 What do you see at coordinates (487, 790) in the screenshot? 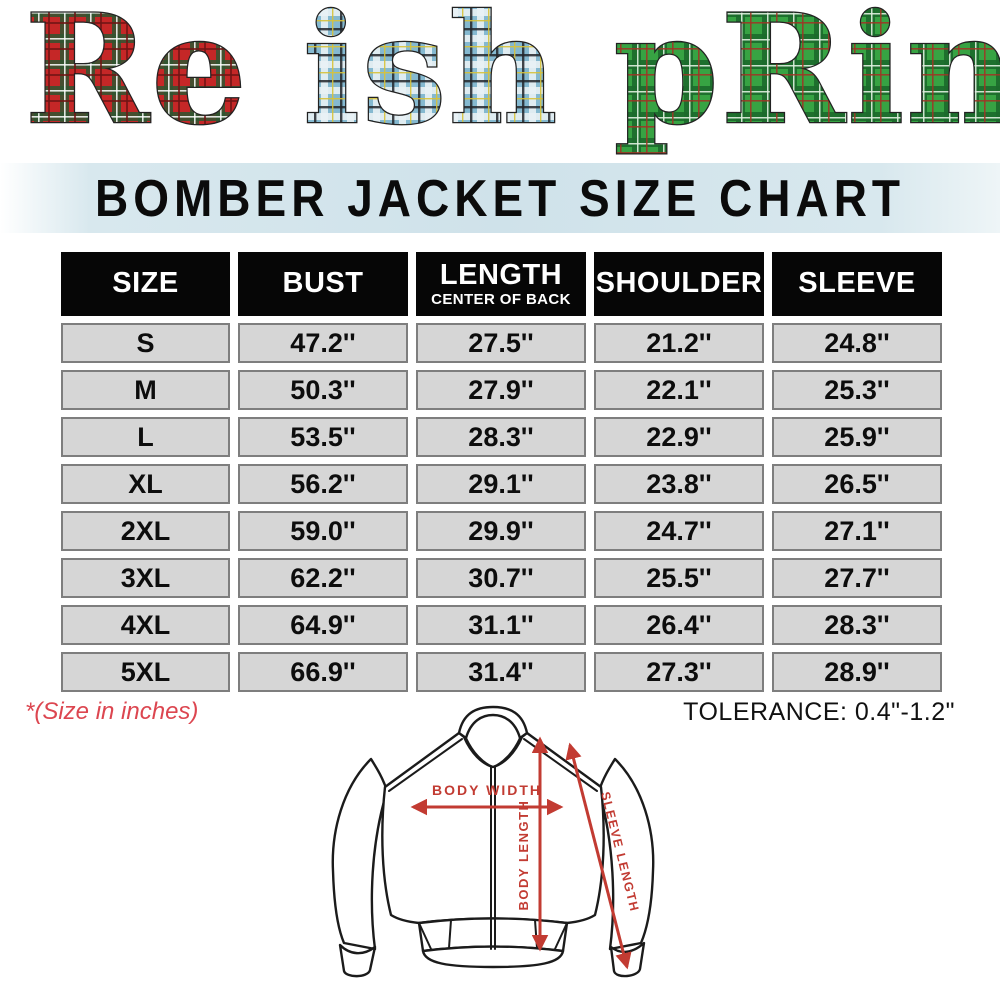
I see `body-width-label: BODY WIDTH` at bounding box center [487, 790].